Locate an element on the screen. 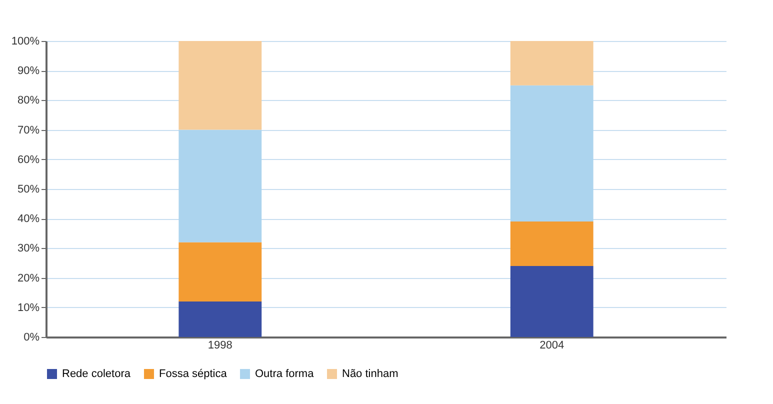  y-tick-label: 30% is located at coordinates (28, 248).